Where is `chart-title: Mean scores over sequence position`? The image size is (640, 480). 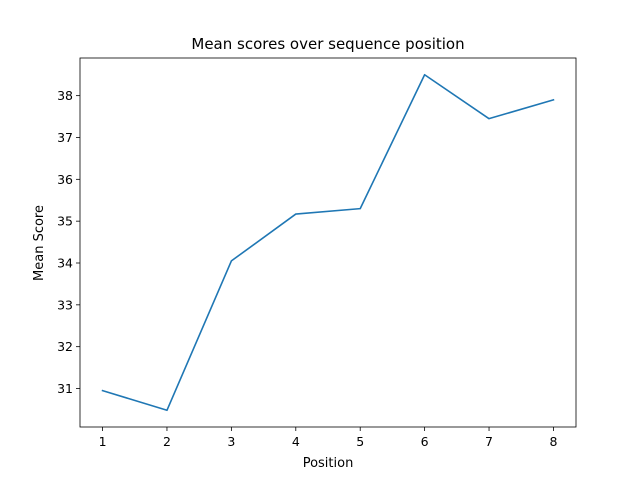 chart-title: Mean scores over sequence position is located at coordinates (327, 44).